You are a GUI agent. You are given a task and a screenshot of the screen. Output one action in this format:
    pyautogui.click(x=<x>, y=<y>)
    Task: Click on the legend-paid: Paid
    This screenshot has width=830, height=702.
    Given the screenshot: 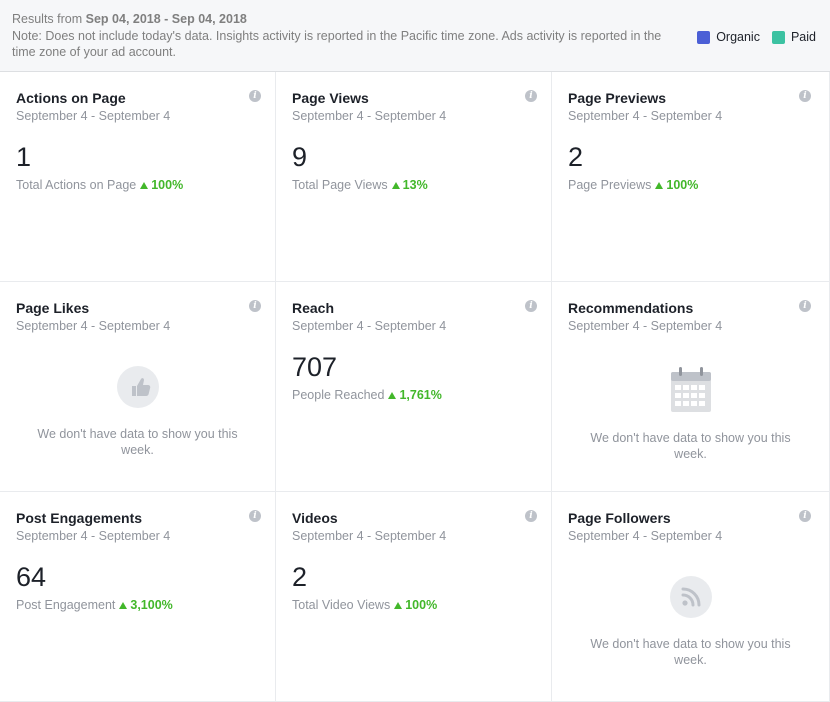 What is the action you would take?
    pyautogui.click(x=793, y=37)
    